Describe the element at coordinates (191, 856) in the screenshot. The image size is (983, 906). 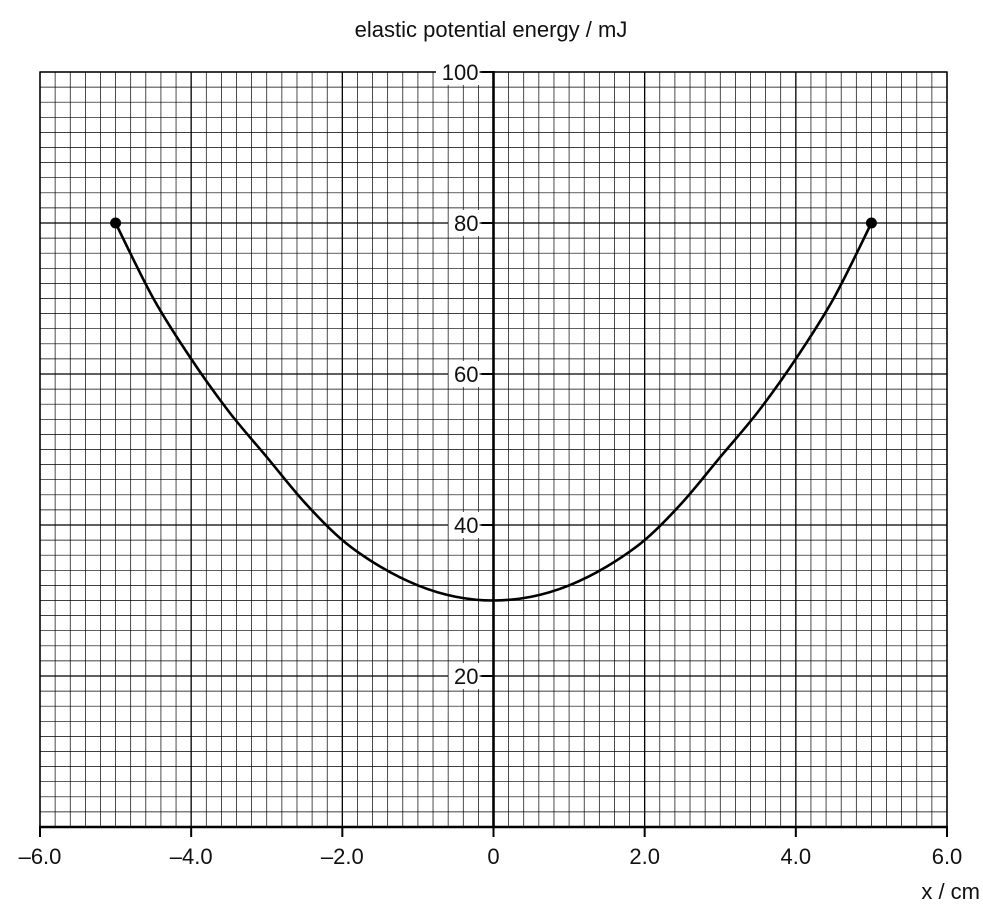
I see `x-tick-label: –4.0` at that location.